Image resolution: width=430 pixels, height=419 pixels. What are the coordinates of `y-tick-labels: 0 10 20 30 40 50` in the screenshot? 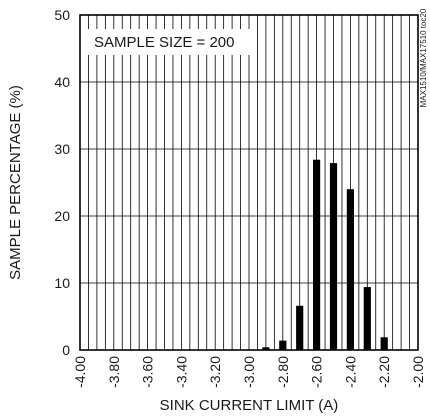 It's located at (62, 182).